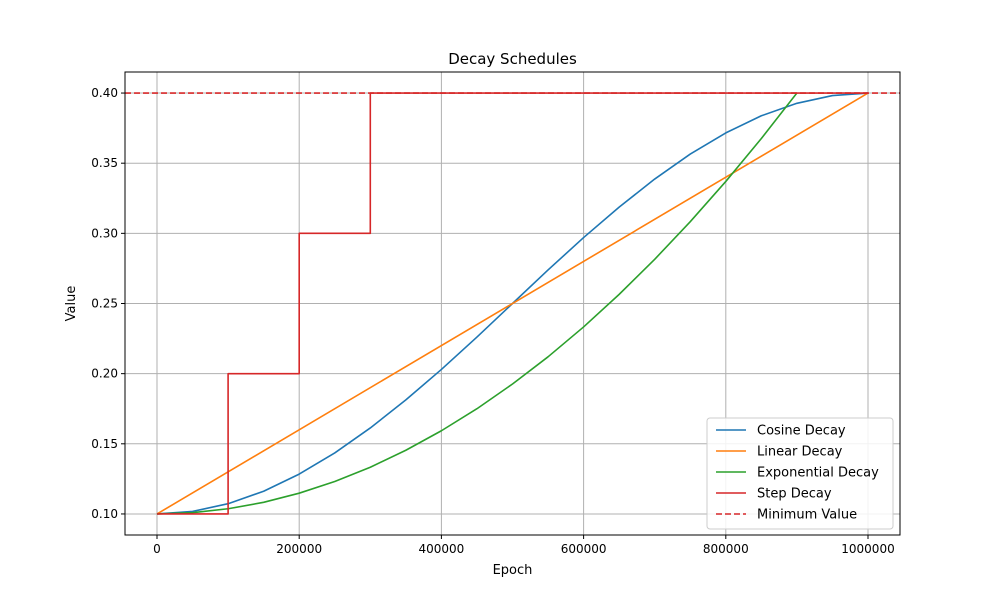 This screenshot has width=1000, height=600. What do you see at coordinates (104, 374) in the screenshot?
I see `y-tick-label: 0.20` at bounding box center [104, 374].